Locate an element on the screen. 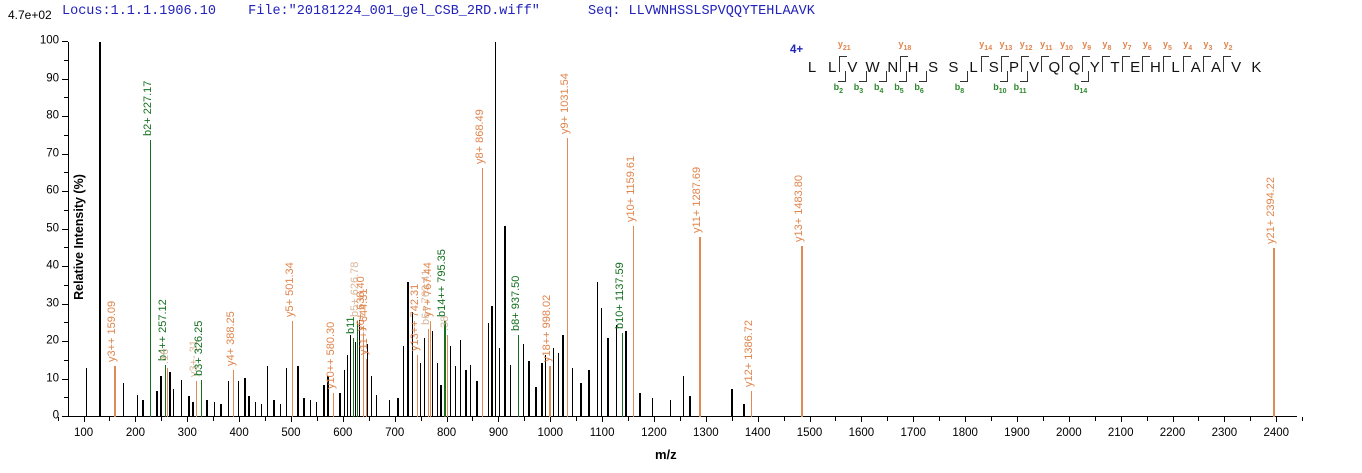 The image size is (1362, 473). y-tick-label: 100 is located at coordinates (49, 40).